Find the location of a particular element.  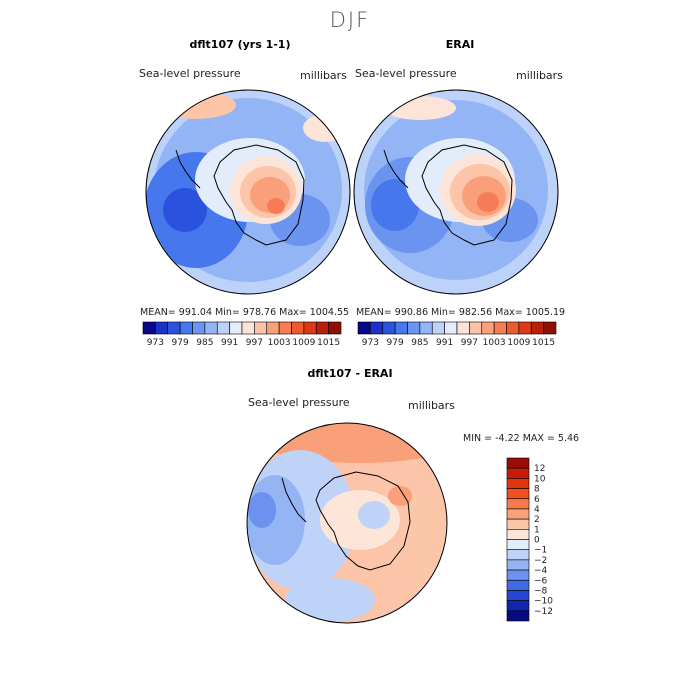

left-map-border is located at coordinates (248, 192).